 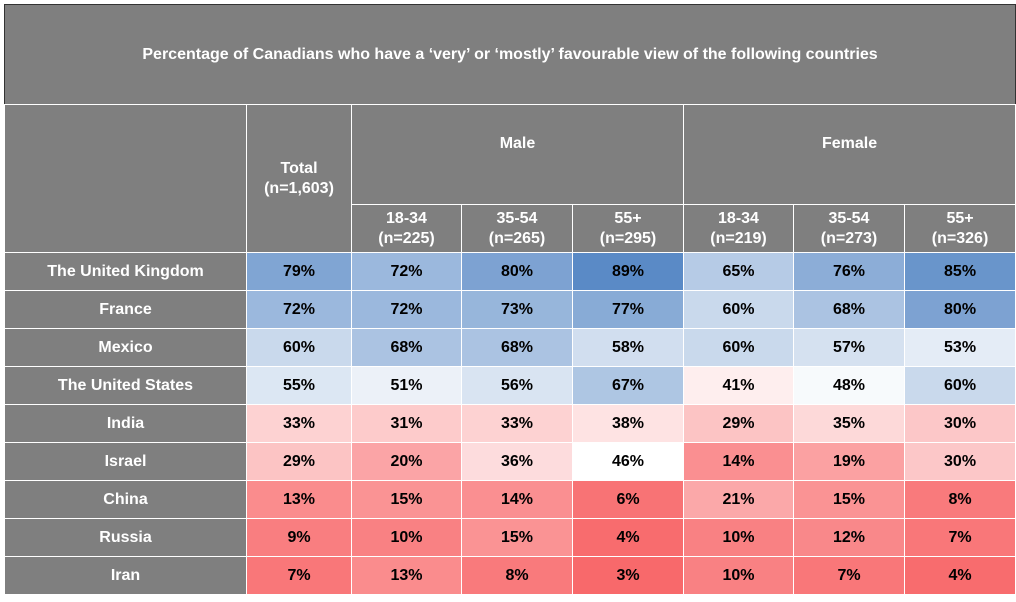 What do you see at coordinates (299, 461) in the screenshot?
I see `value-cell-total: 29%` at bounding box center [299, 461].